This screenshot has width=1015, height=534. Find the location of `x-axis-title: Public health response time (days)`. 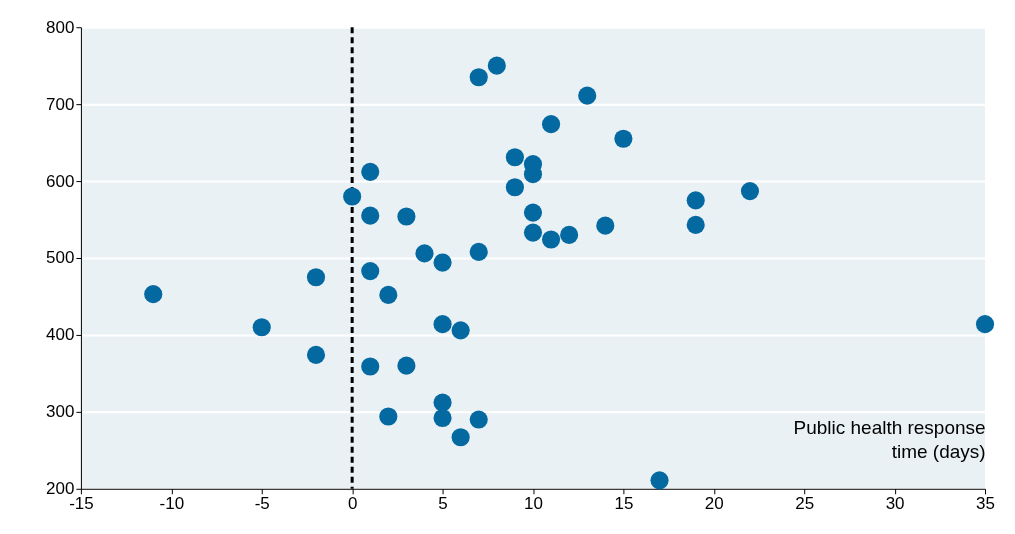

x-axis-title: Public health response time (days) is located at coordinates (889, 440).